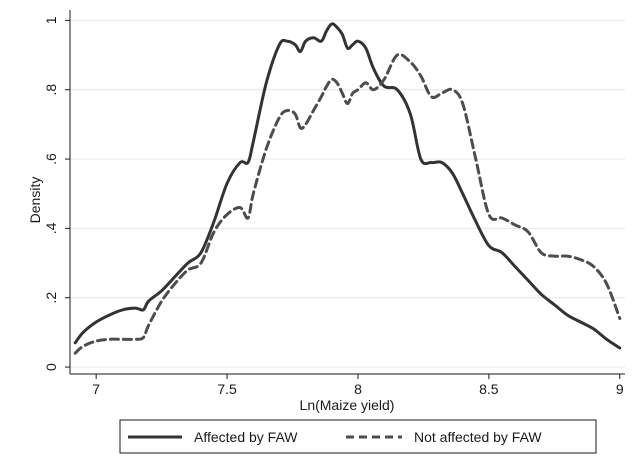  Describe the element at coordinates (358, 389) in the screenshot. I see `x-tick-label: 8` at that location.